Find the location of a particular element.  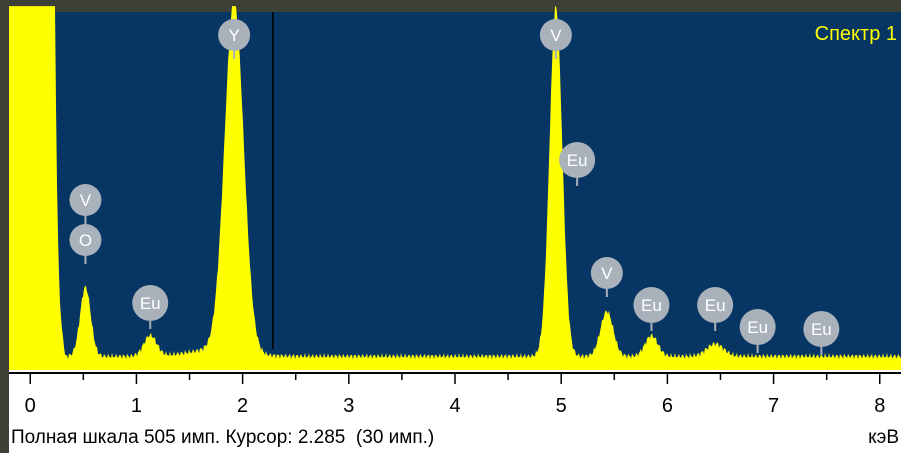

x-tick-label: 0 is located at coordinates (30, 406).